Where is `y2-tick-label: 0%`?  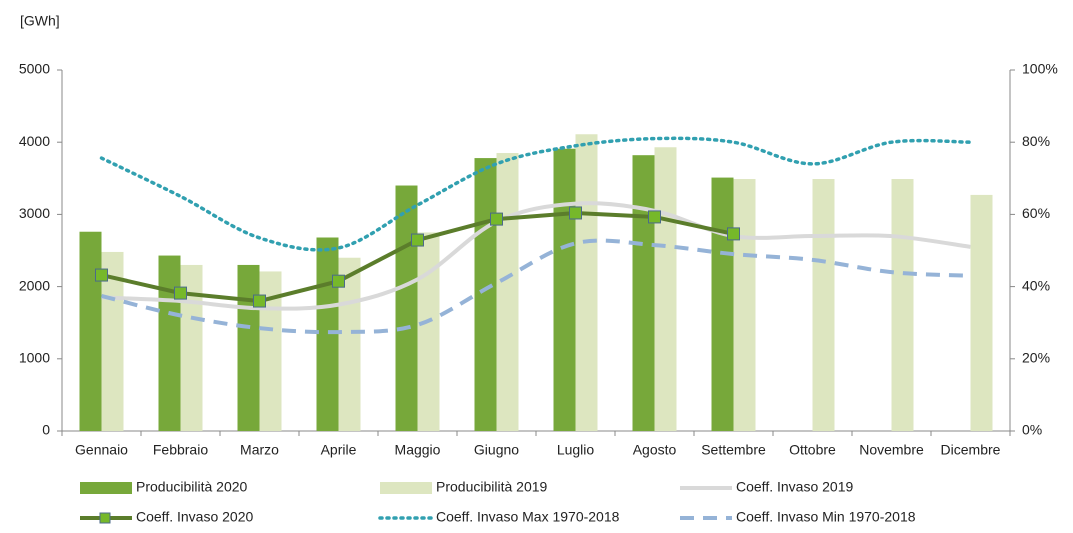 y2-tick-label: 0% is located at coordinates (1032, 430).